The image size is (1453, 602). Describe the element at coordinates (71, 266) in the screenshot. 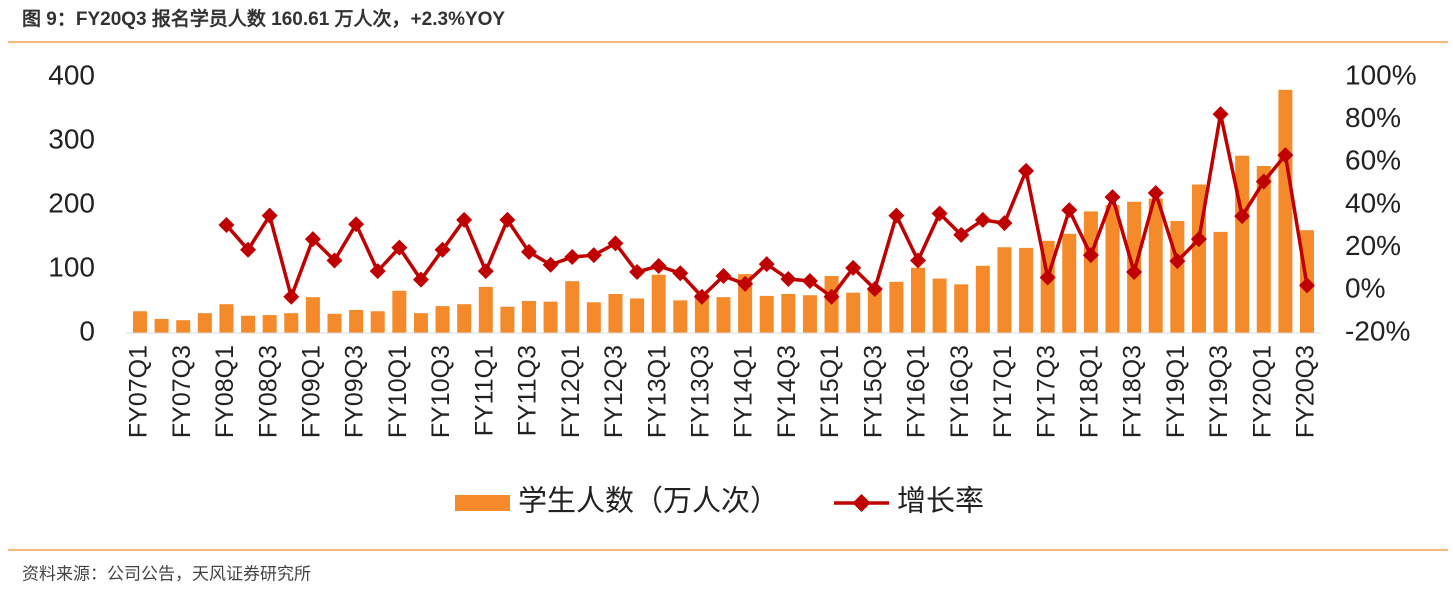

I see `y-tick-label: 100` at that location.